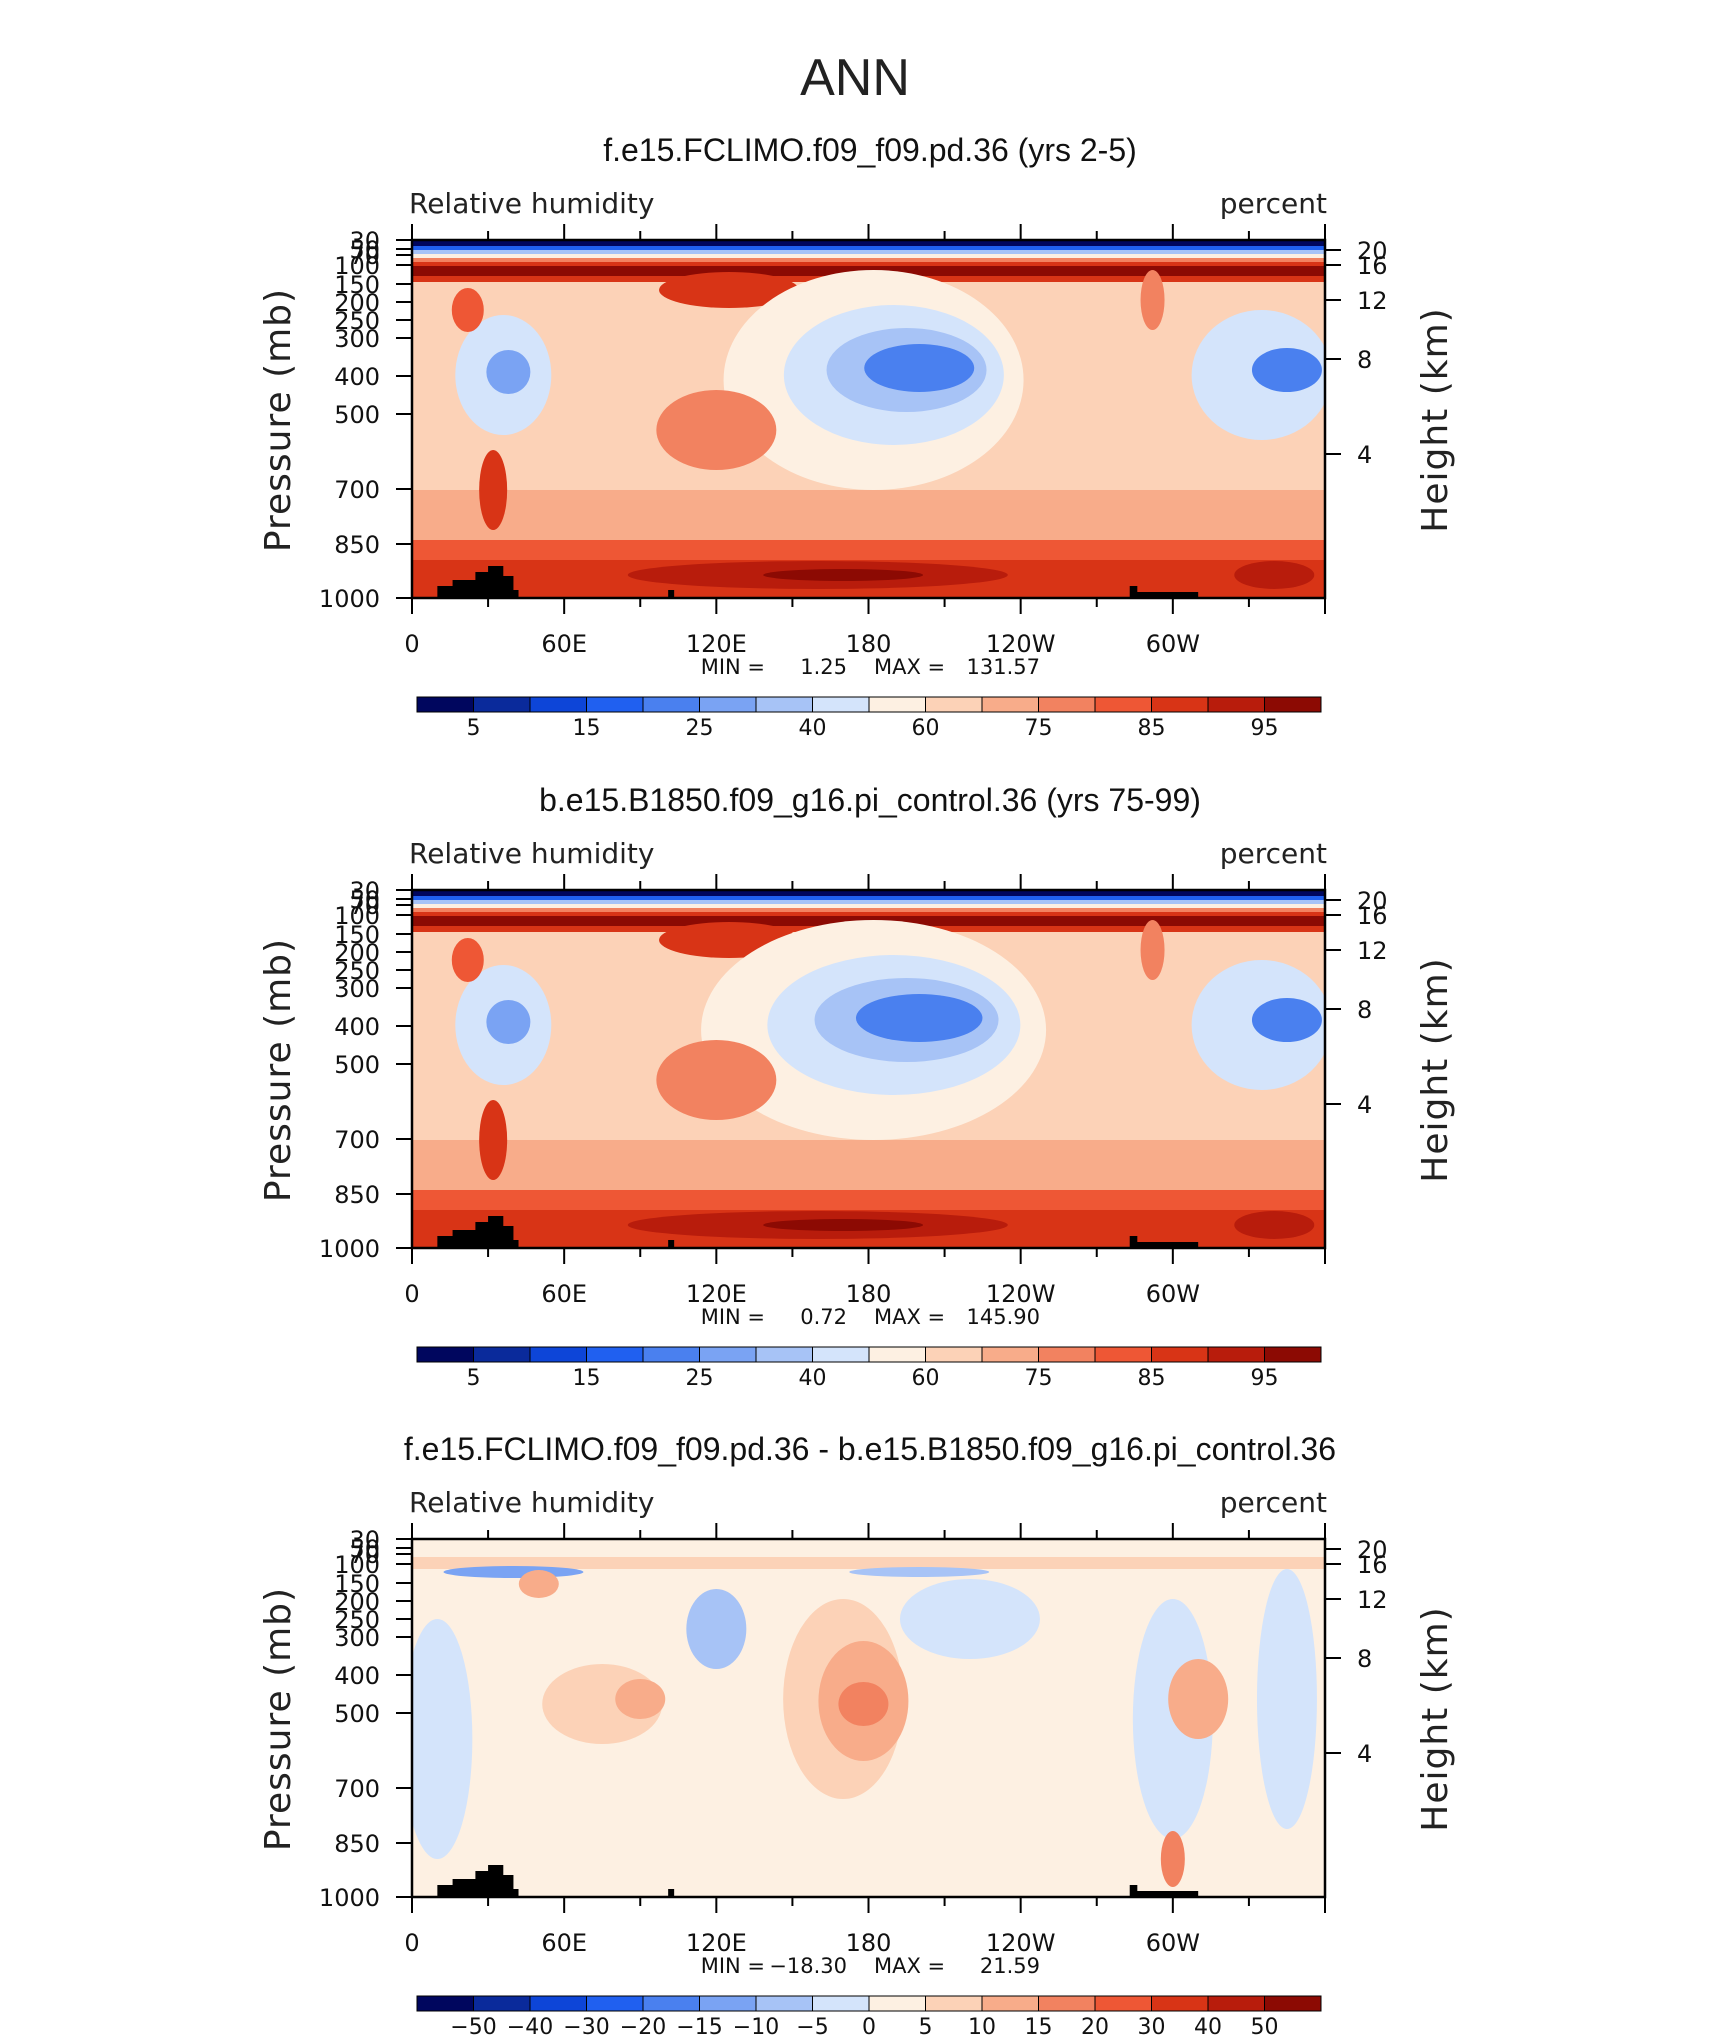 This screenshot has height=2038, width=1710. Describe the element at coordinates (869, 644) in the screenshot. I see `x-tick-label: 180` at that location.